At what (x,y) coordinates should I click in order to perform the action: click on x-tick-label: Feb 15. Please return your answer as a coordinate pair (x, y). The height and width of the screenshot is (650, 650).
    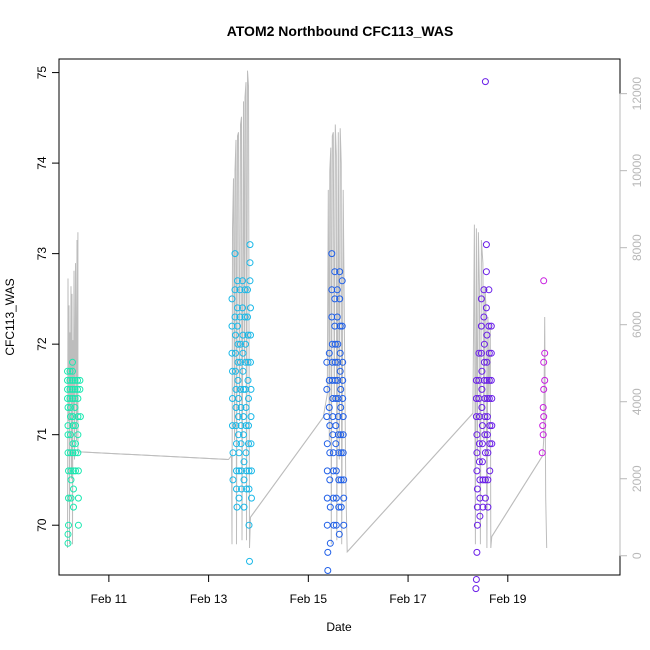
    Looking at the image, I should click on (309, 599).